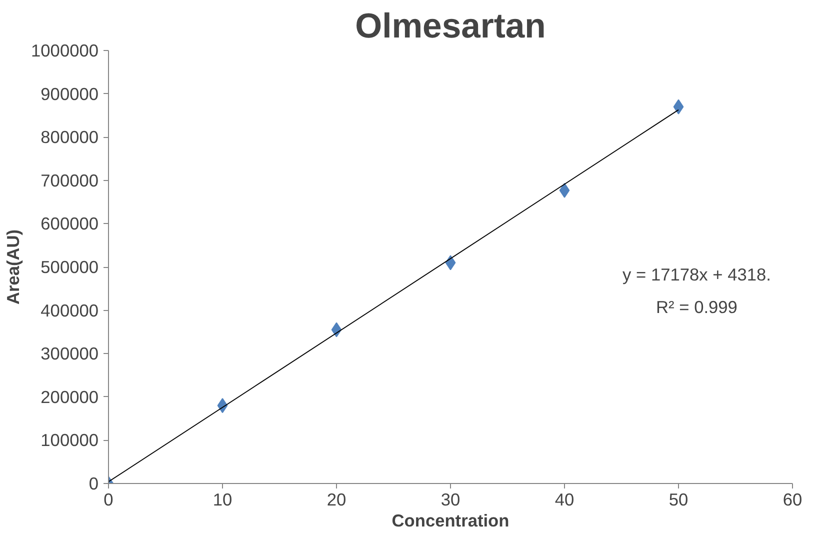 This screenshot has width=817, height=533. I want to click on annotation: y = 17178x + 4318., so click(696, 274).